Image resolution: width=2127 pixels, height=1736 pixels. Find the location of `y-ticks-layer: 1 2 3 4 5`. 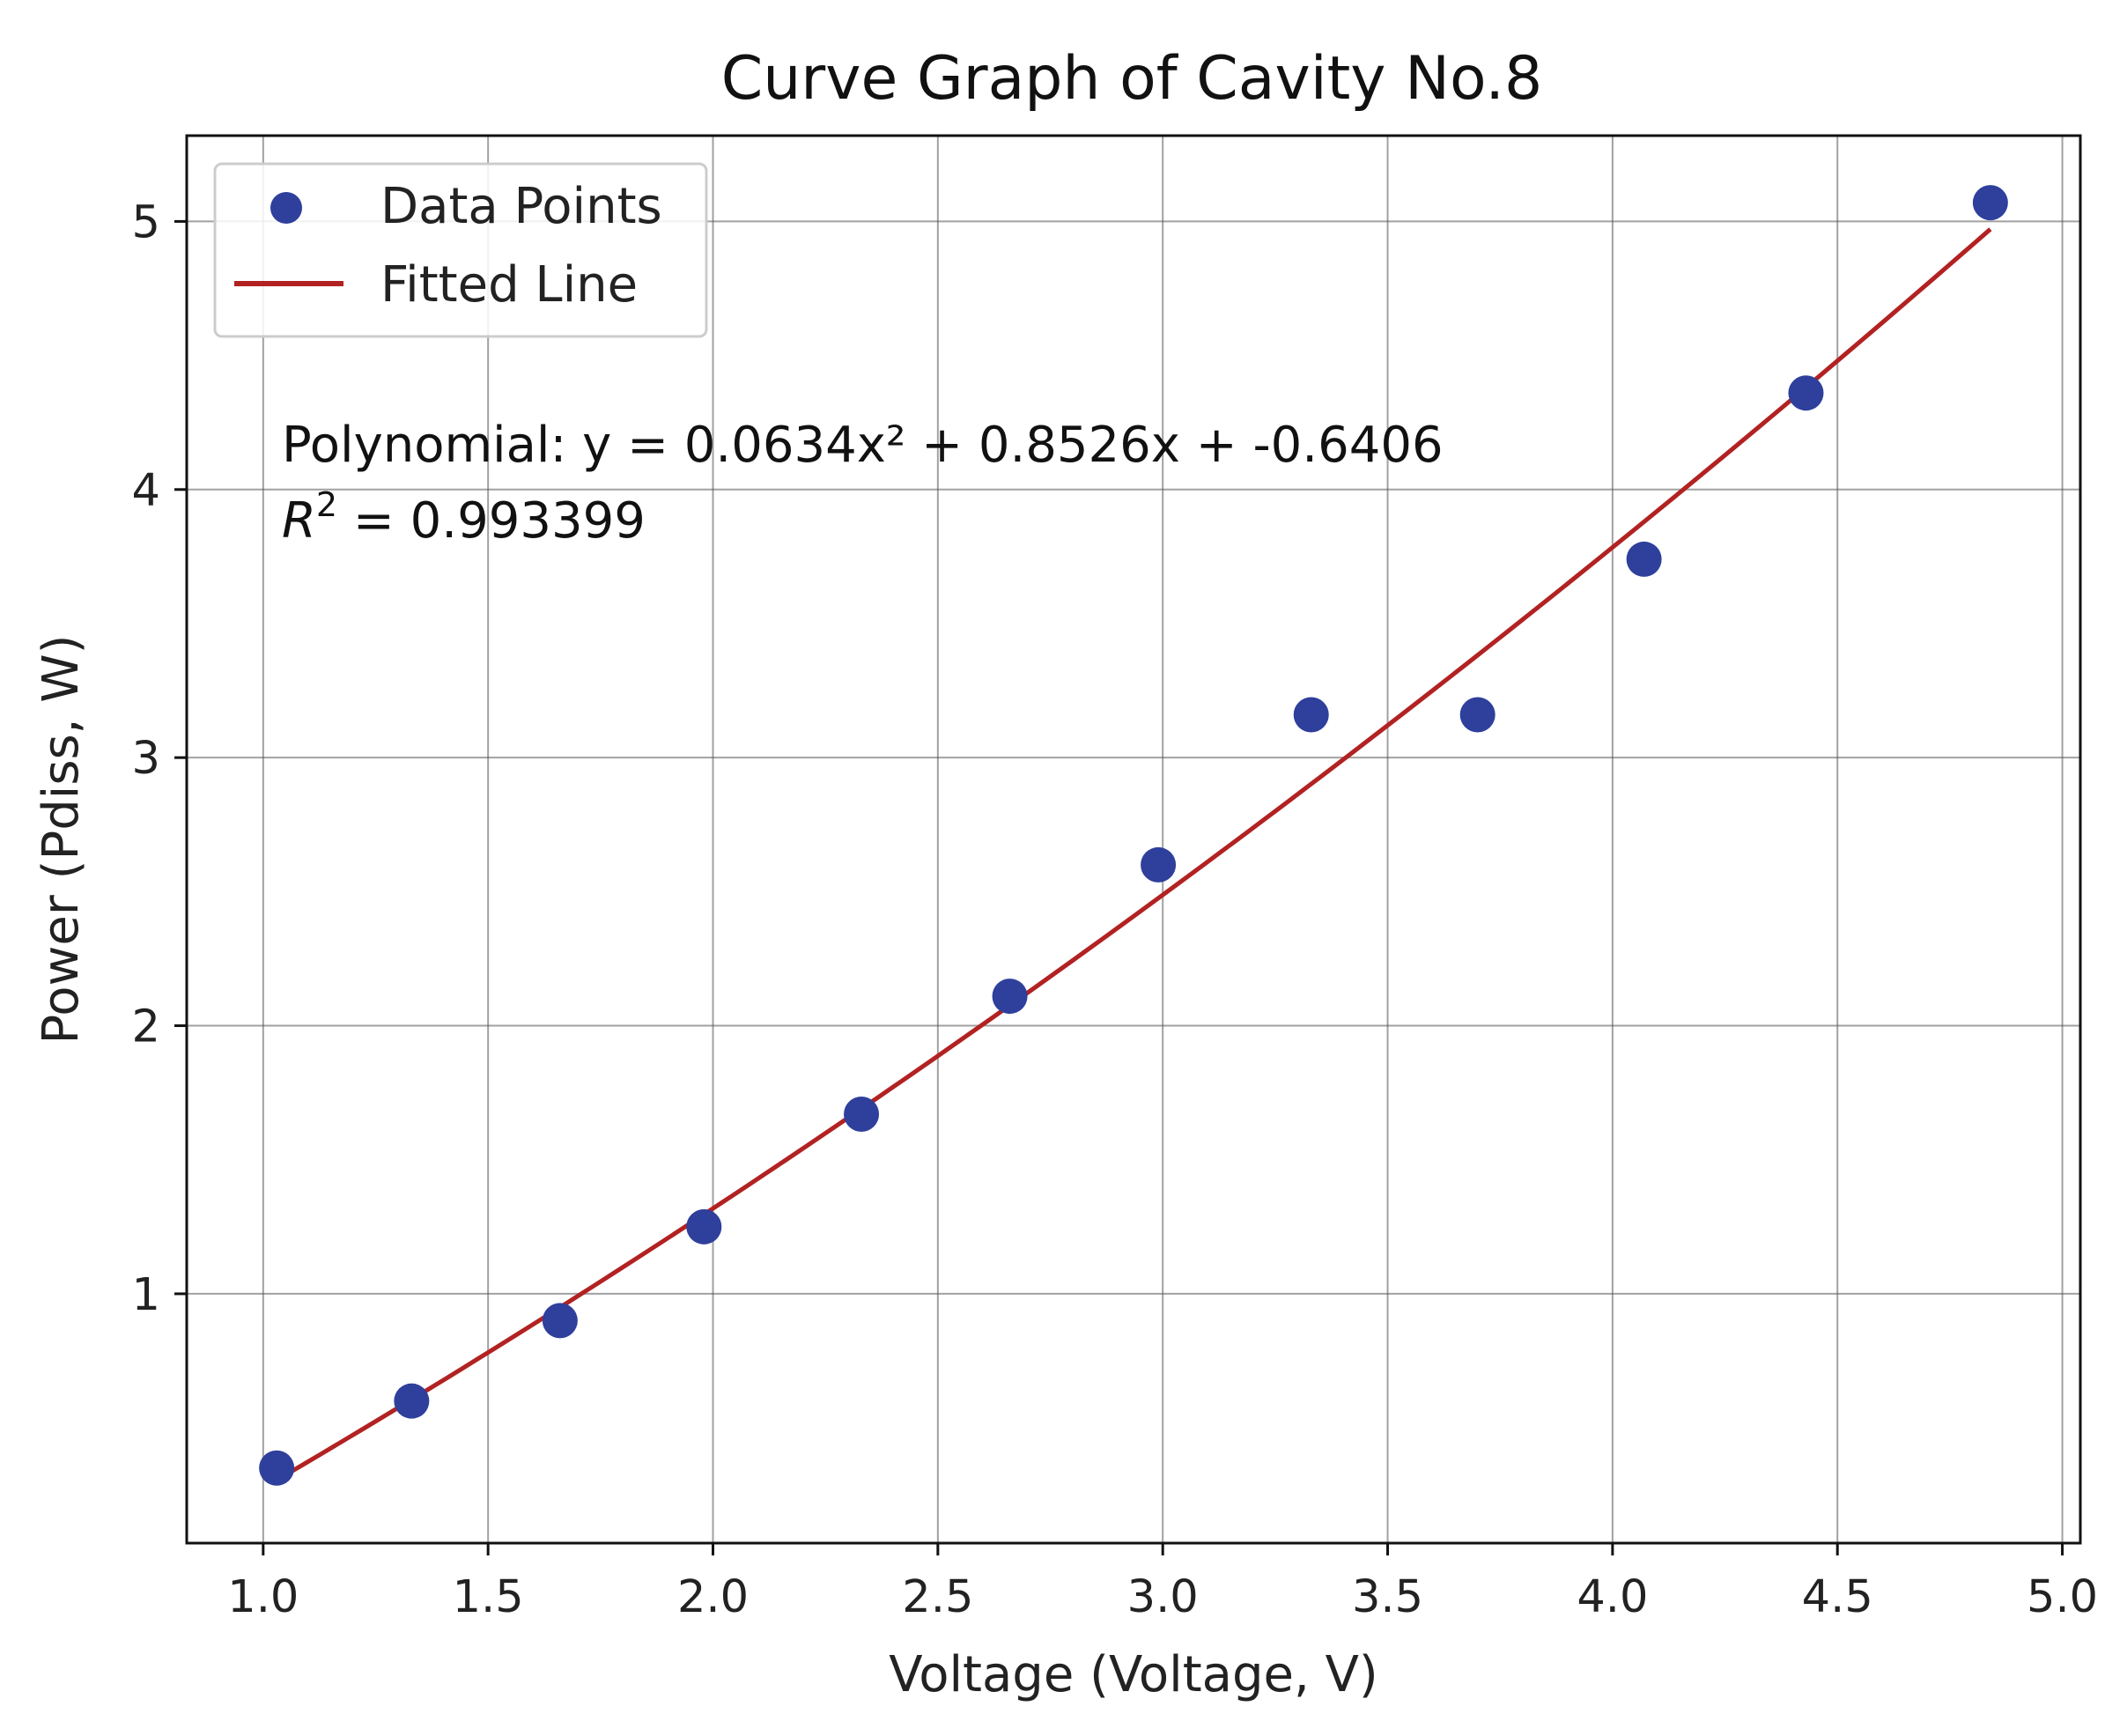

y-ticks-layer: 1 2 3 4 5 is located at coordinates (159, 758).